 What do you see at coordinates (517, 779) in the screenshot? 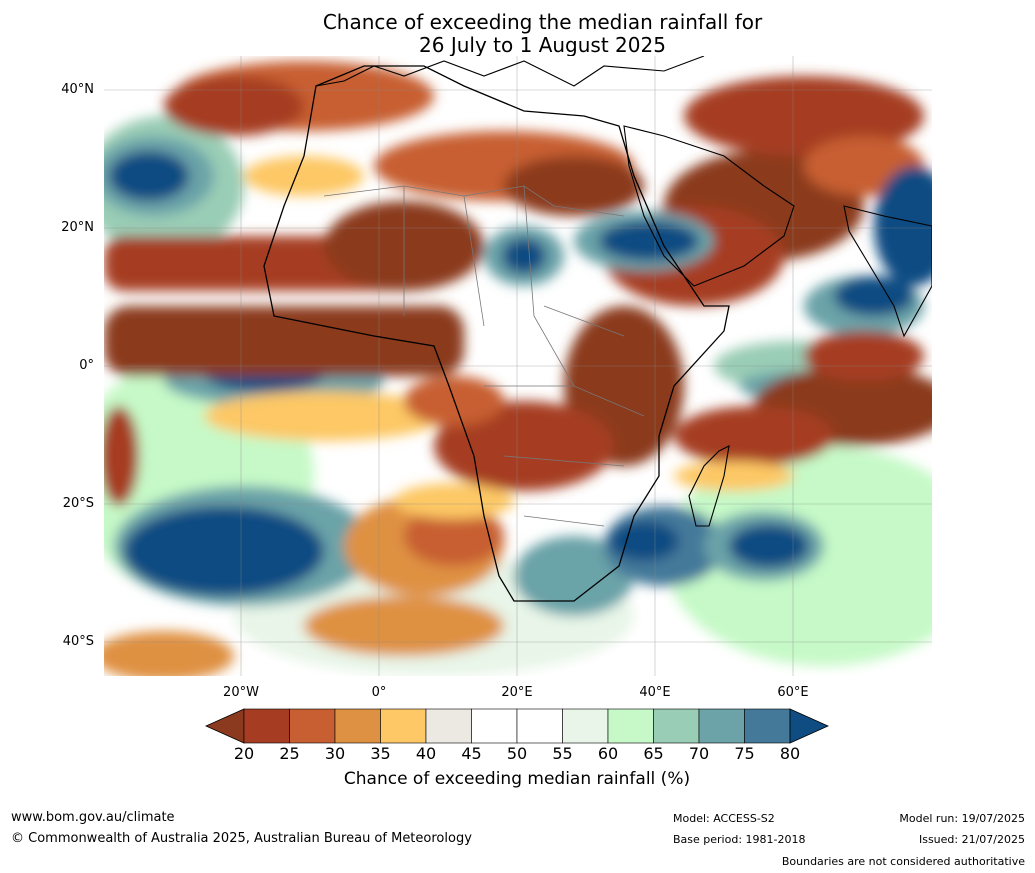
I see `colorbar-label: Chance of exceeding median rainfall (%)` at bounding box center [517, 779].